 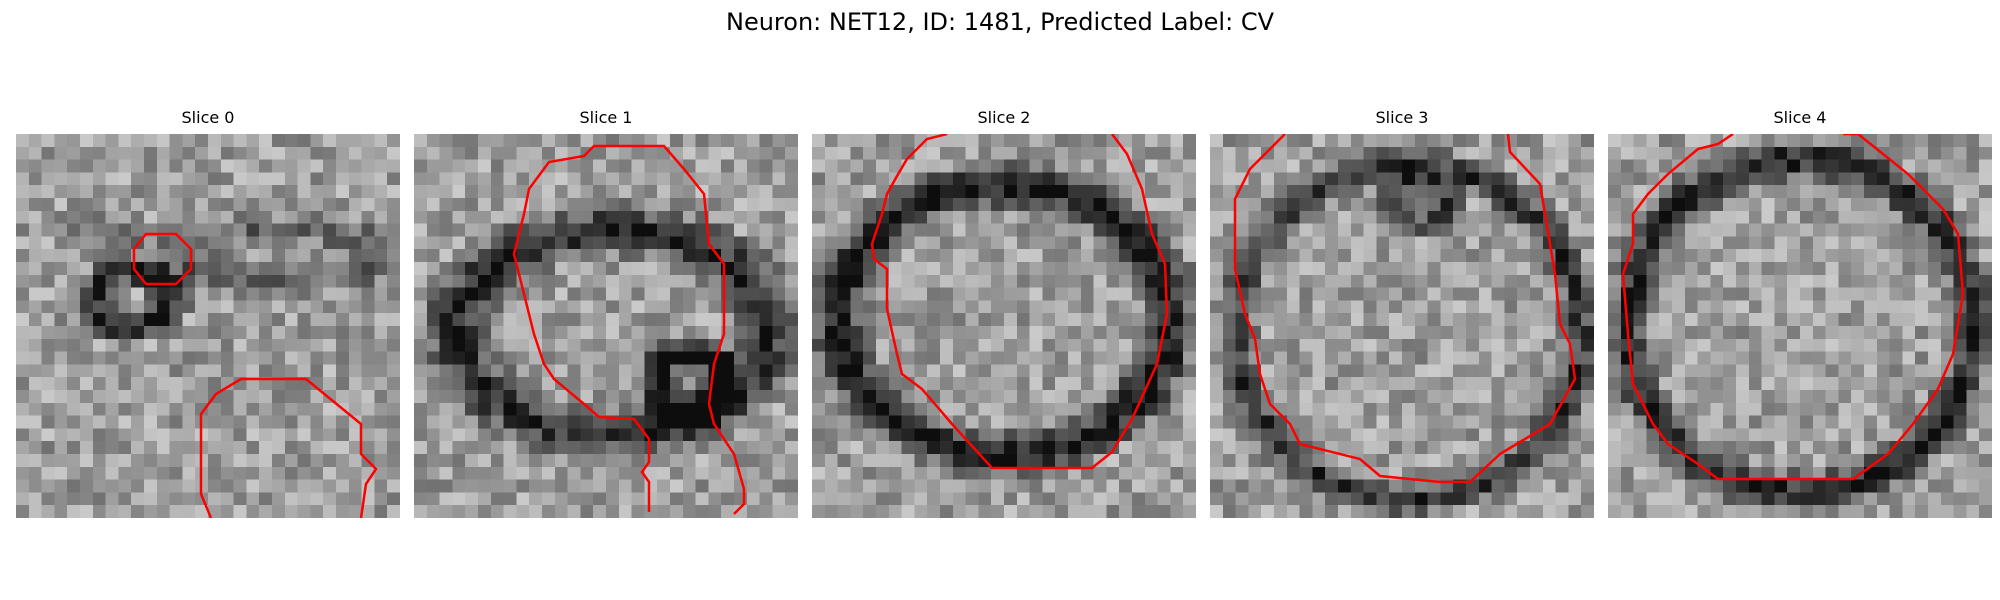 What do you see at coordinates (606, 117) in the screenshot?
I see `slice-title-1: Slice 1` at bounding box center [606, 117].